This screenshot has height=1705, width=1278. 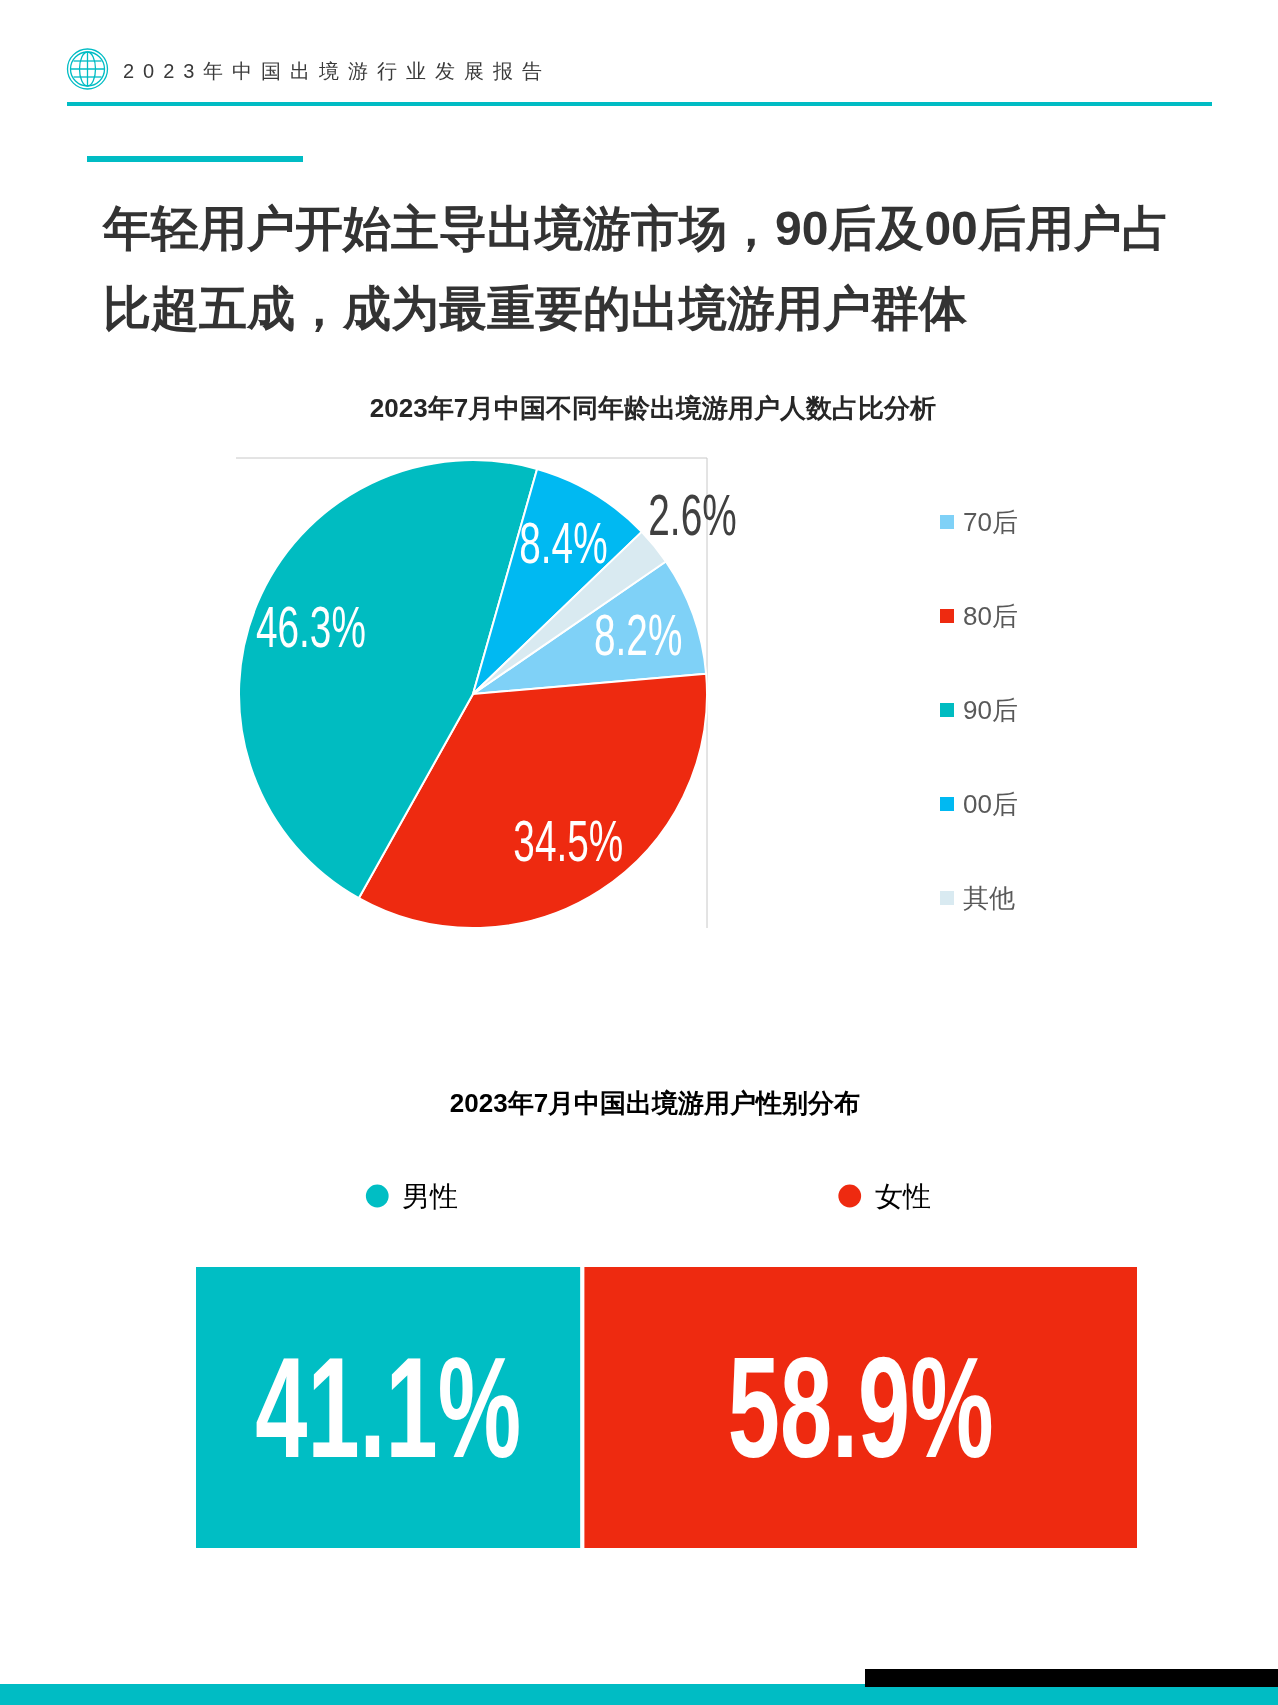 I want to click on data-label: 41.1%, so click(x=388, y=1407).